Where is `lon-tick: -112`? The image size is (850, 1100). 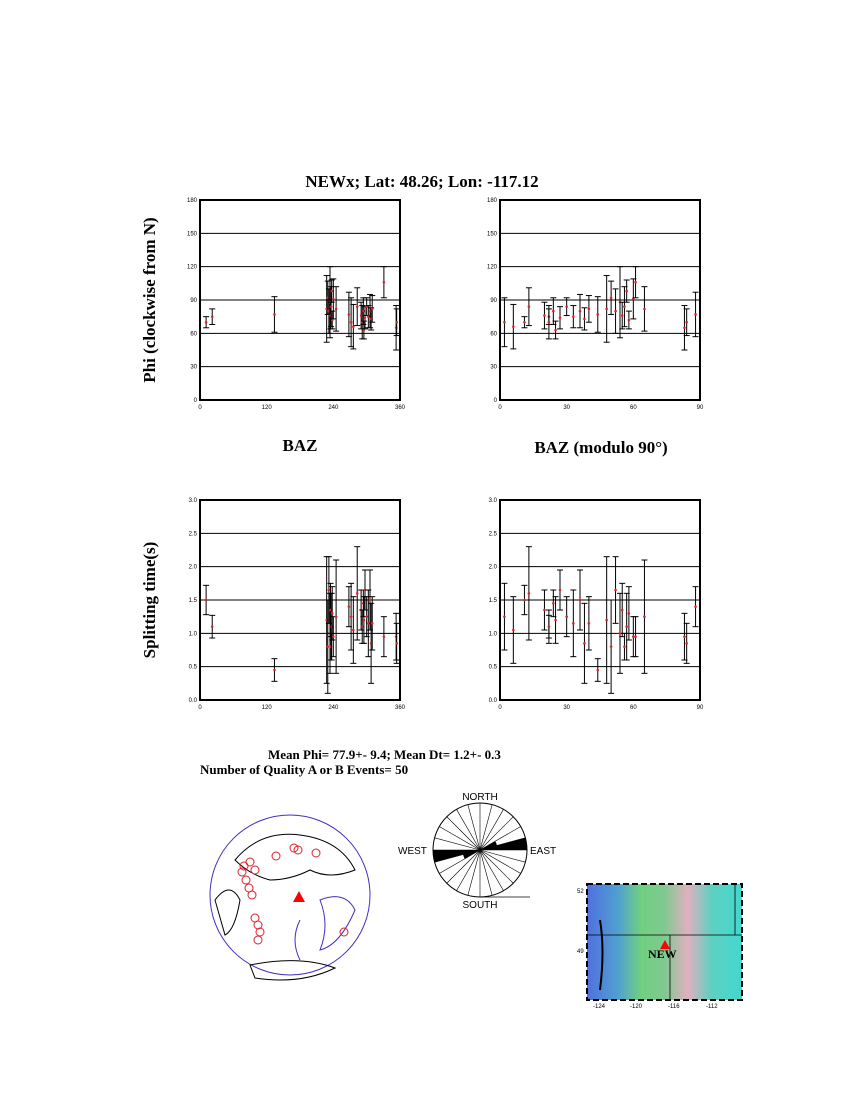 lon-tick: -112 is located at coordinates (712, 1007).